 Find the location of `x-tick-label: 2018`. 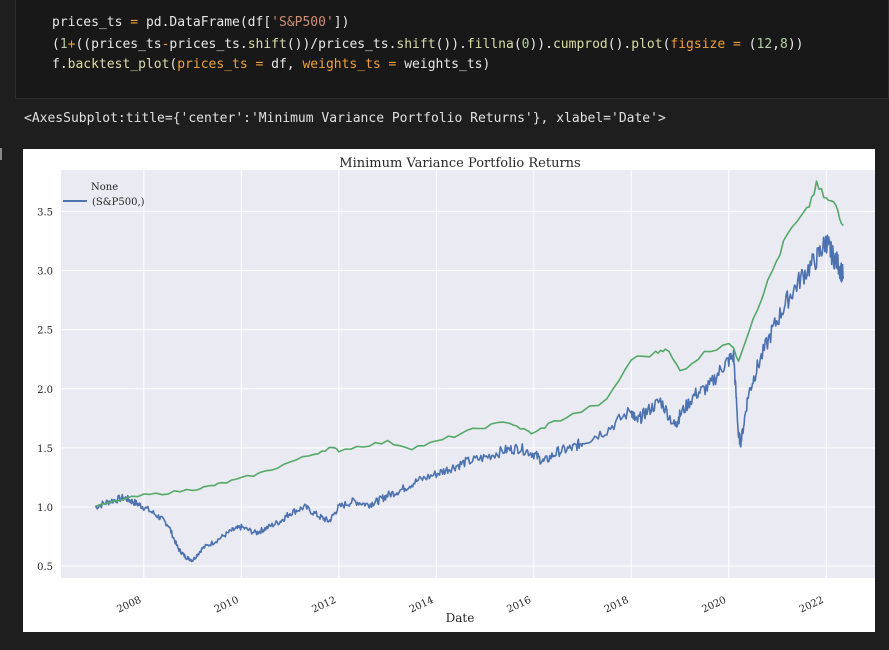

x-tick-label: 2018 is located at coordinates (617, 605).